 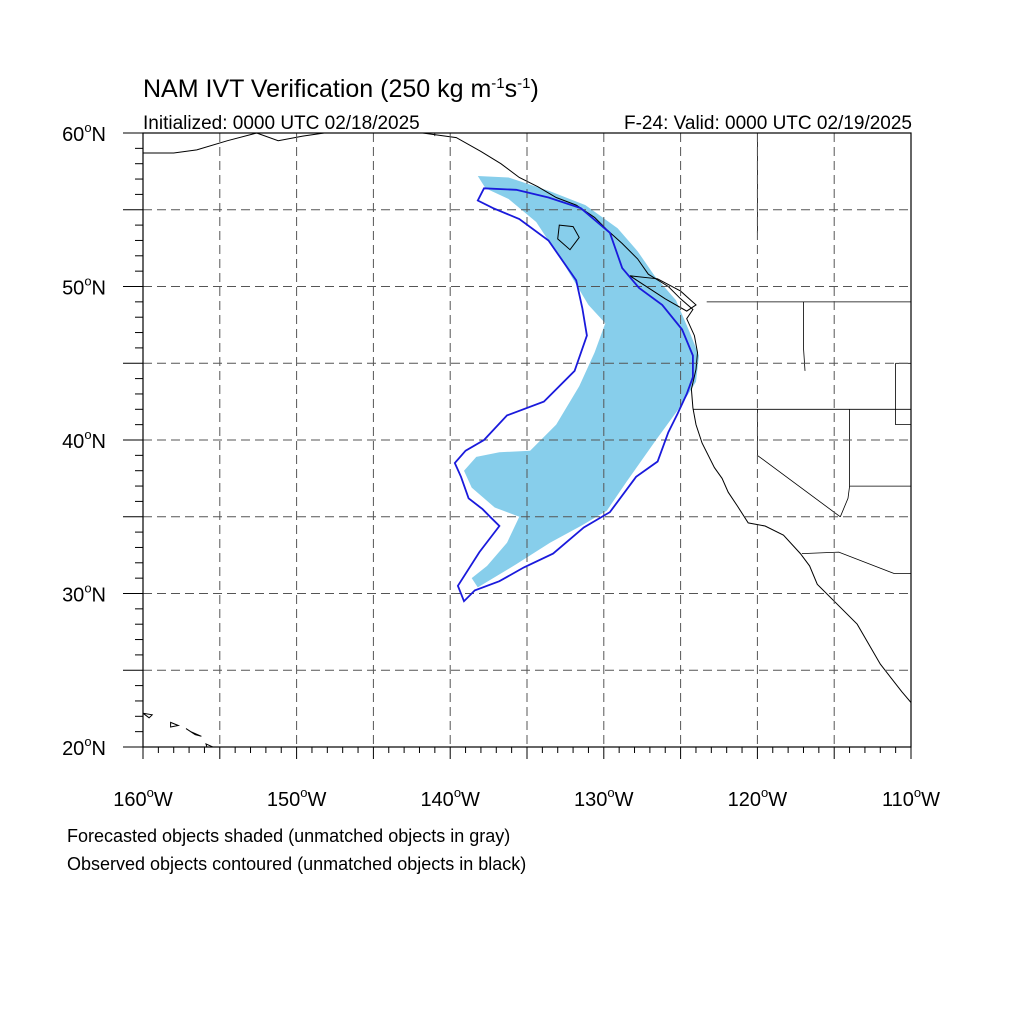 What do you see at coordinates (341, 89) in the screenshot?
I see `plot-title: NAM IVT Verification (250 kg m-1s-1)` at bounding box center [341, 89].